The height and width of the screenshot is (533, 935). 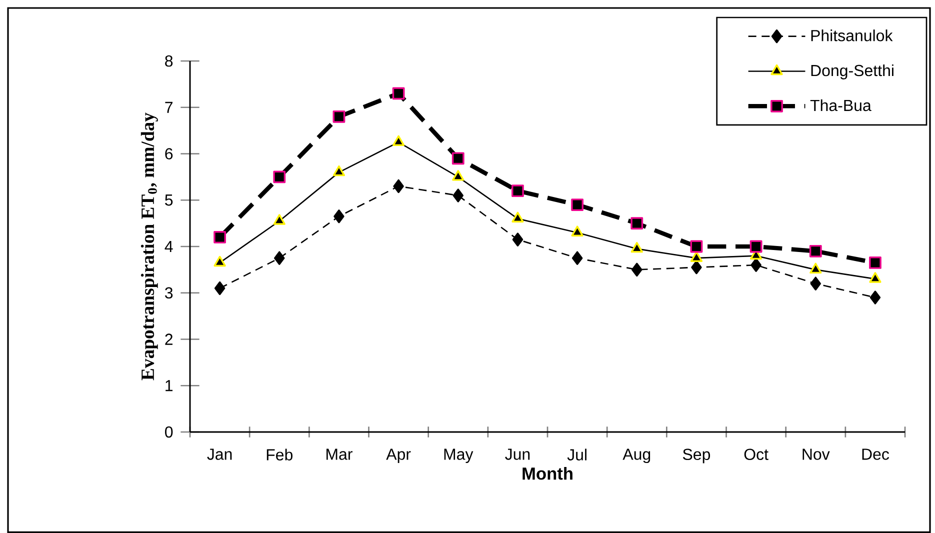 I want to click on y-tick-label: 5, so click(x=169, y=200).